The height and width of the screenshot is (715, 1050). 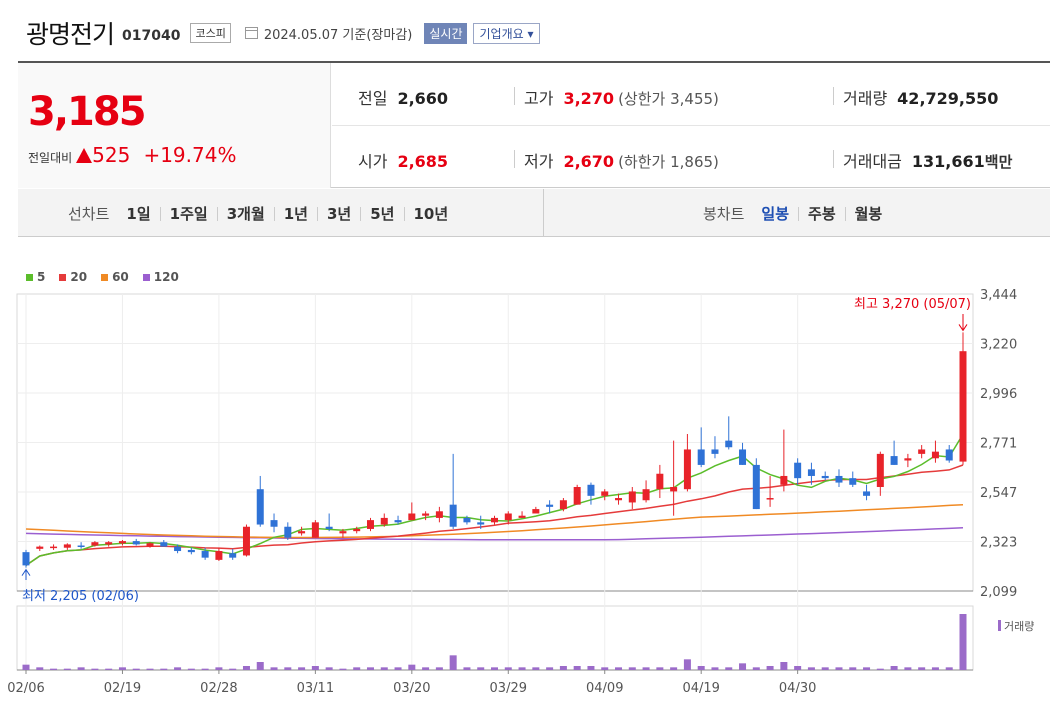 I want to click on line-chart-tabs: 선차트 1일 1주일 3개월 1년 3년 5년 10년, so click(x=262, y=213).